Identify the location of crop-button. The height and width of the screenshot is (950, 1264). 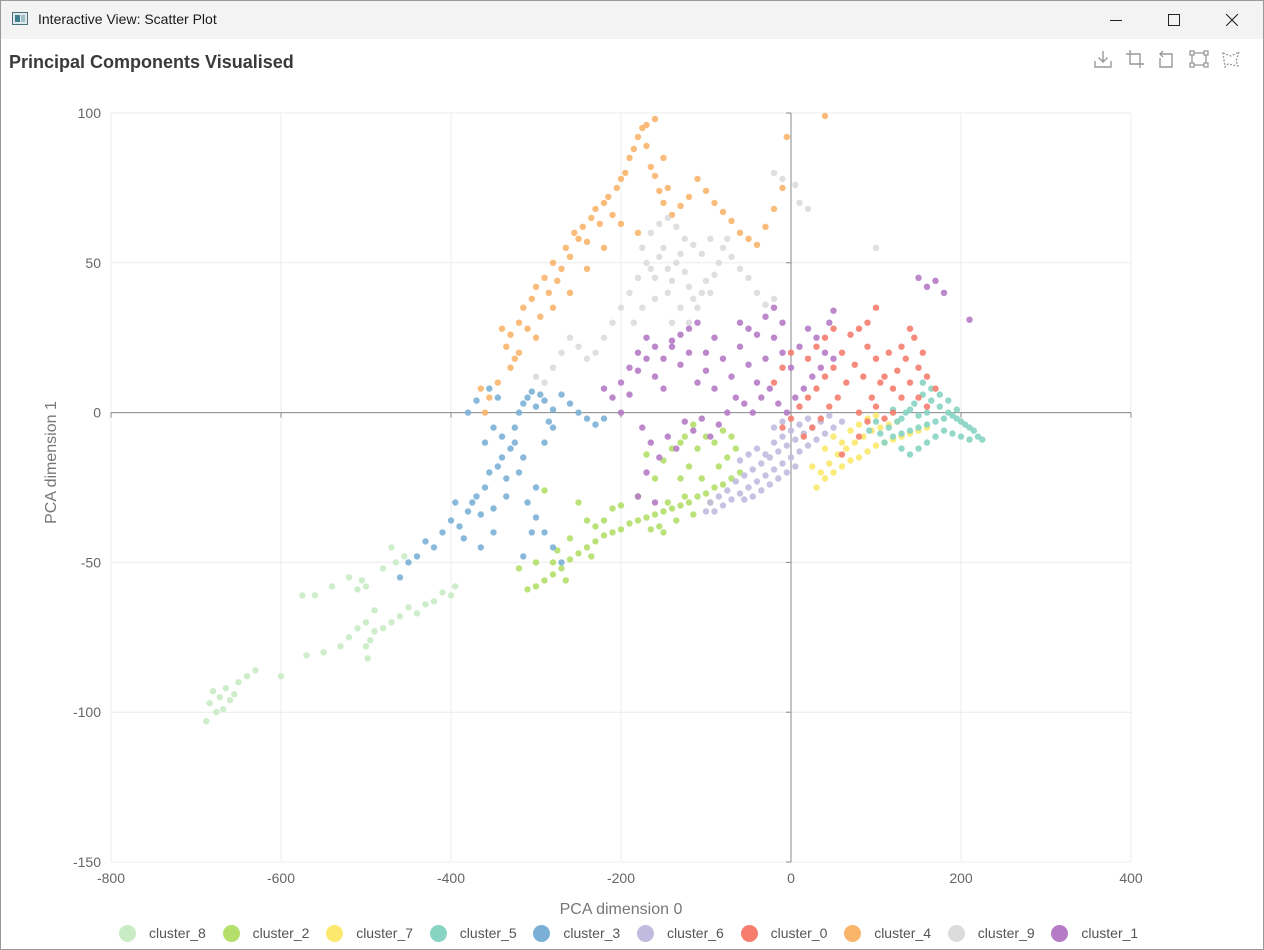
(1135, 59).